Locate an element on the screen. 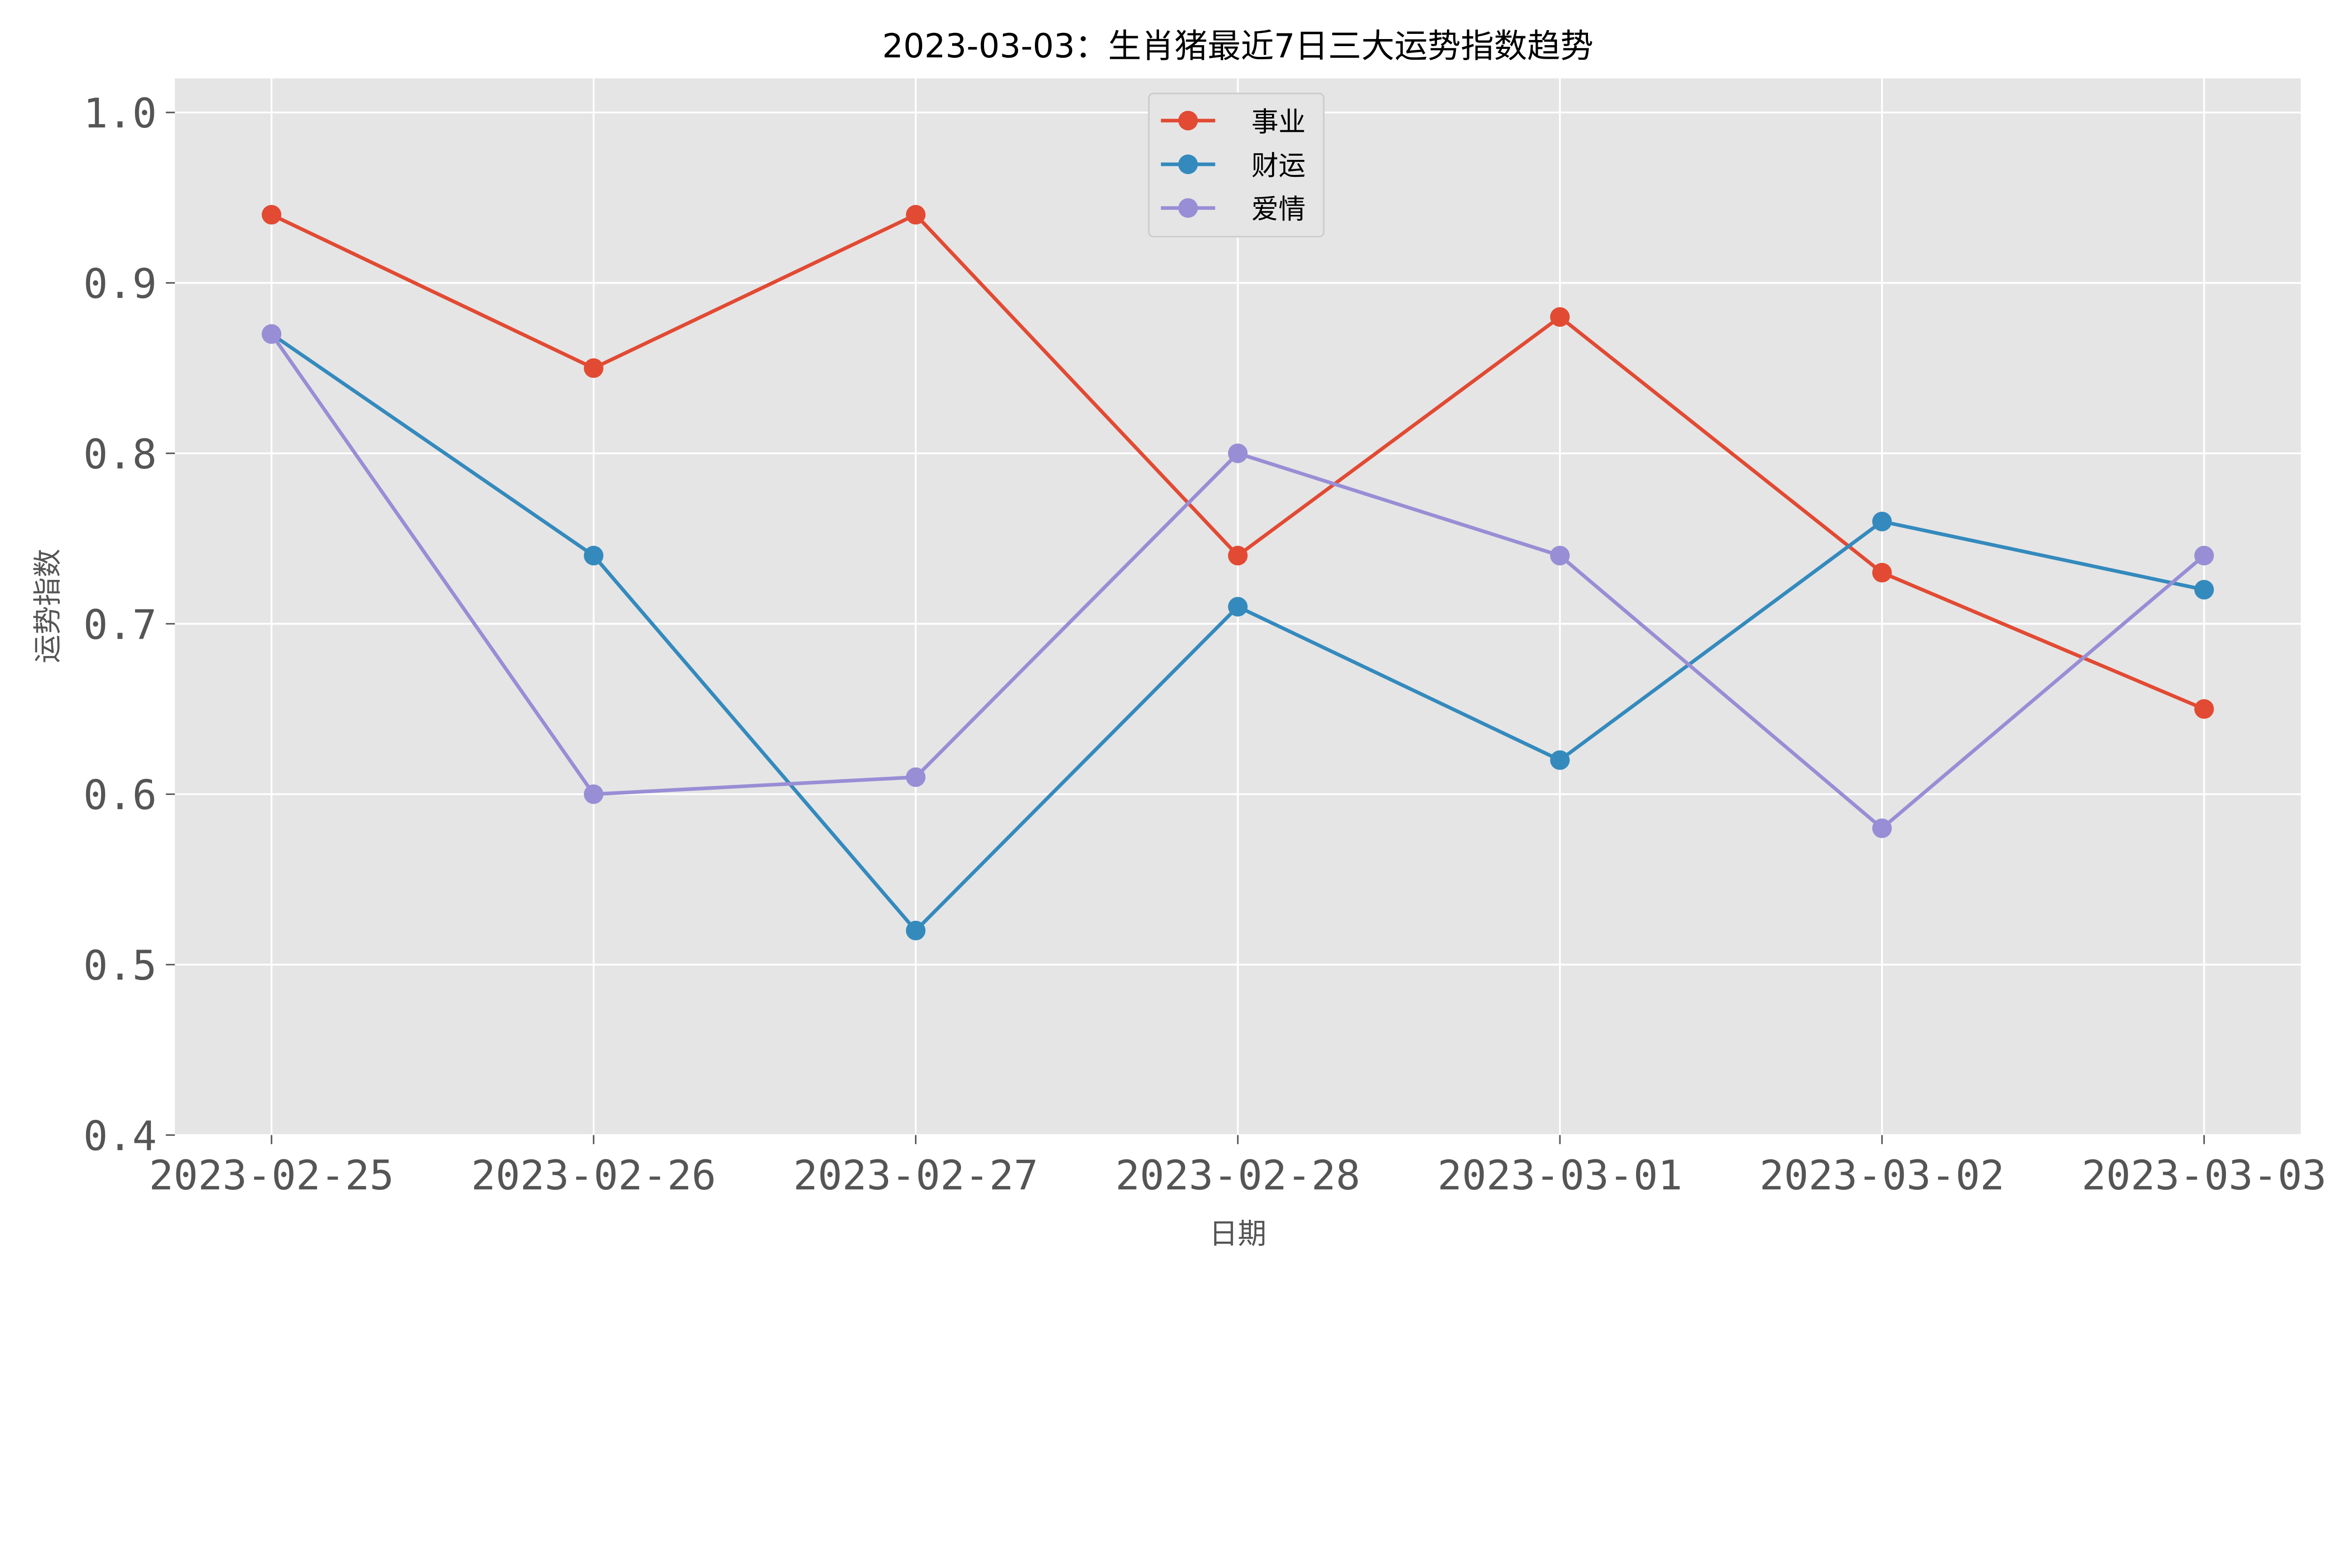 The image size is (2352, 1568). y-tick-label: 0.5 is located at coordinates (120, 966).